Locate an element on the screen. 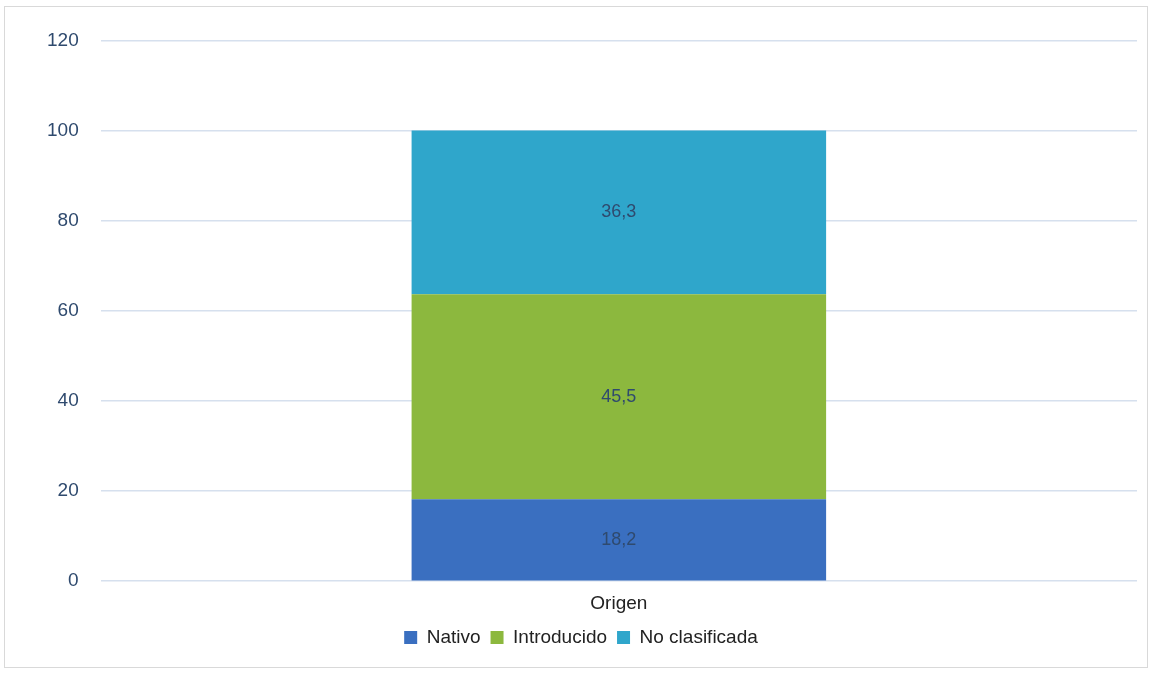  legend-label: No clasificada is located at coordinates (699, 636).